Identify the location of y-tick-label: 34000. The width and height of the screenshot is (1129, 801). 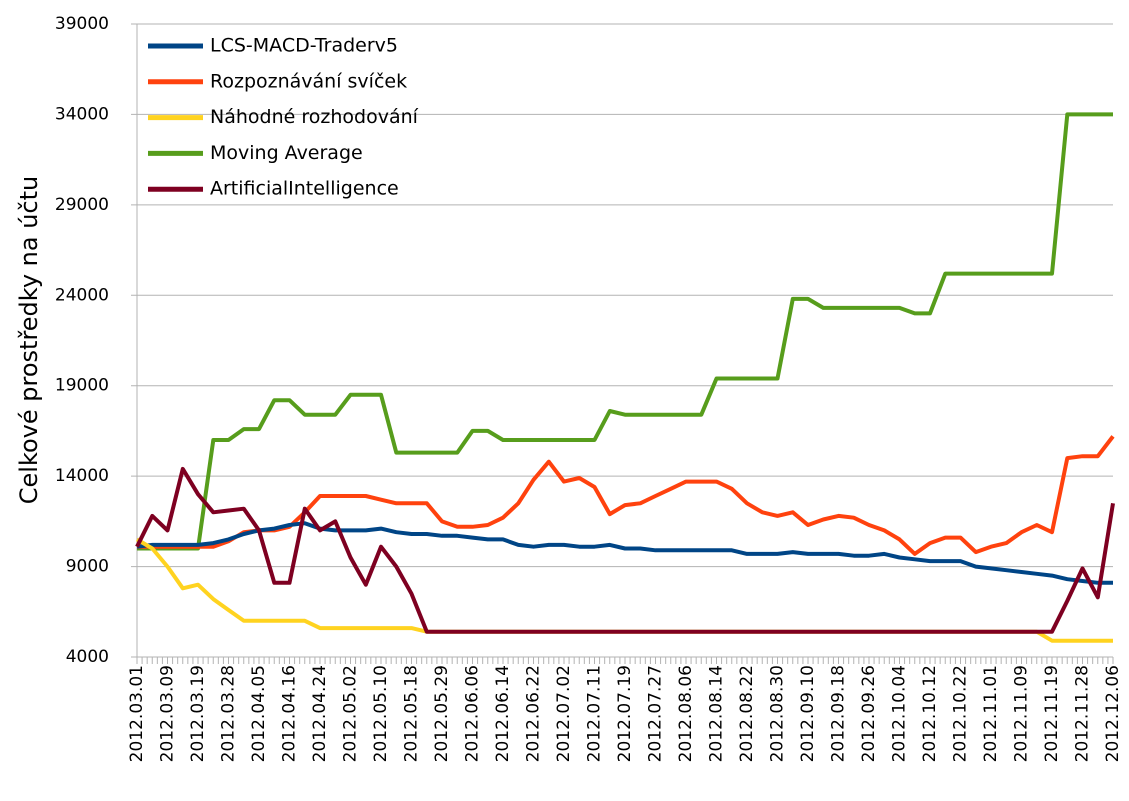
(82, 114).